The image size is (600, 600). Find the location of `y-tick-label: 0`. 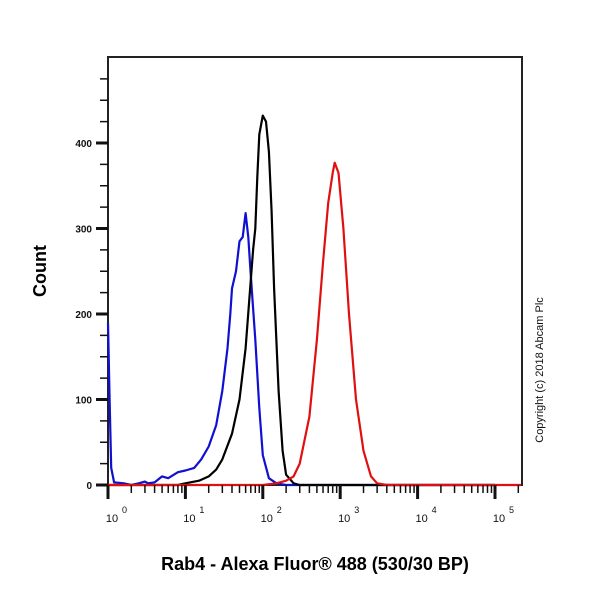

y-tick-label: 0 is located at coordinates (89, 486).